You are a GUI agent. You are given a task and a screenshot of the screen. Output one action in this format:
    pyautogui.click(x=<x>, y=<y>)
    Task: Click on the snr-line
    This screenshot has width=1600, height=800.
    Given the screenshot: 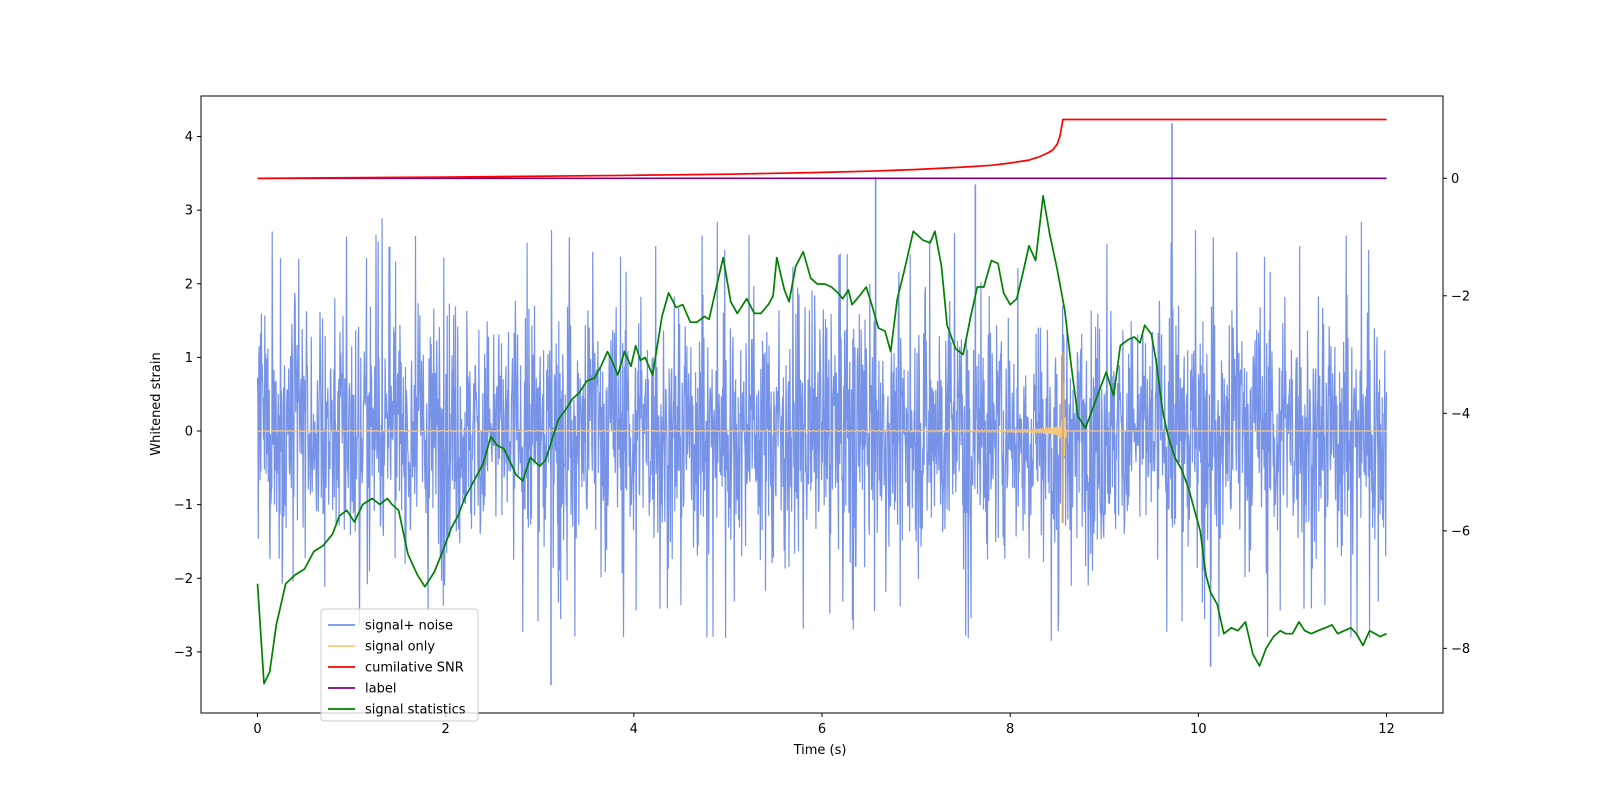 What is the action you would take?
    pyautogui.click(x=822, y=149)
    